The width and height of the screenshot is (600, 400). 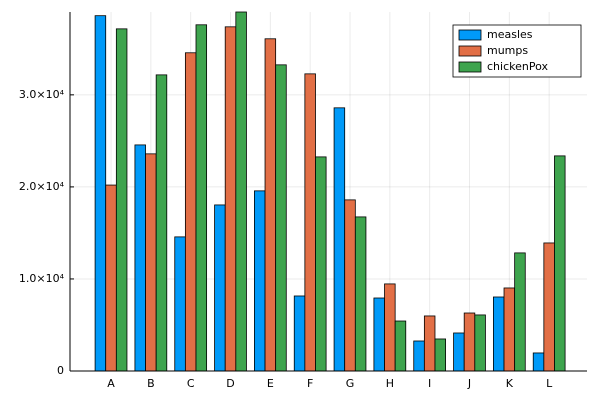 I want to click on x-tick-label: H, so click(x=390, y=383).